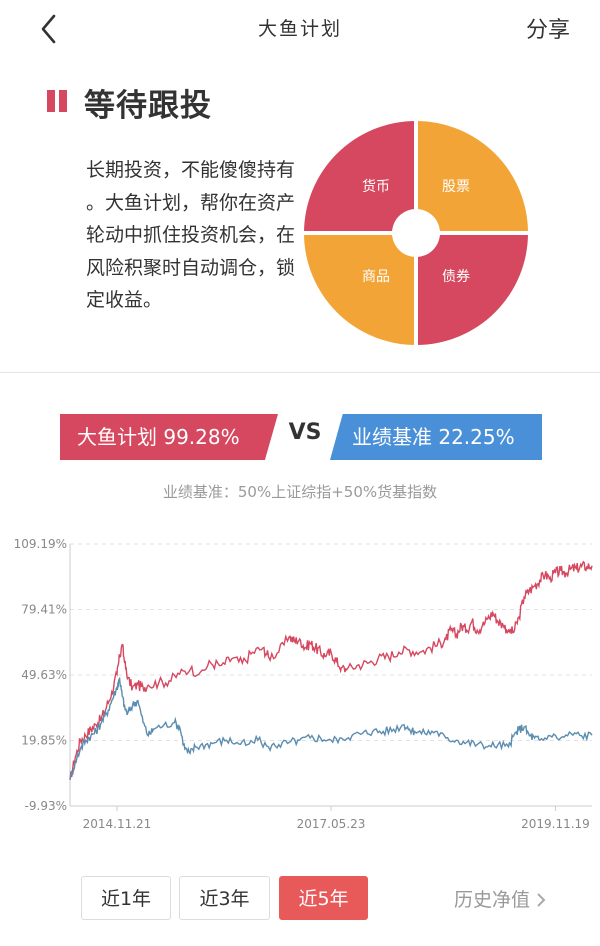 The image size is (600, 946). I want to click on y-tick-label: 79.41%, so click(44, 610).